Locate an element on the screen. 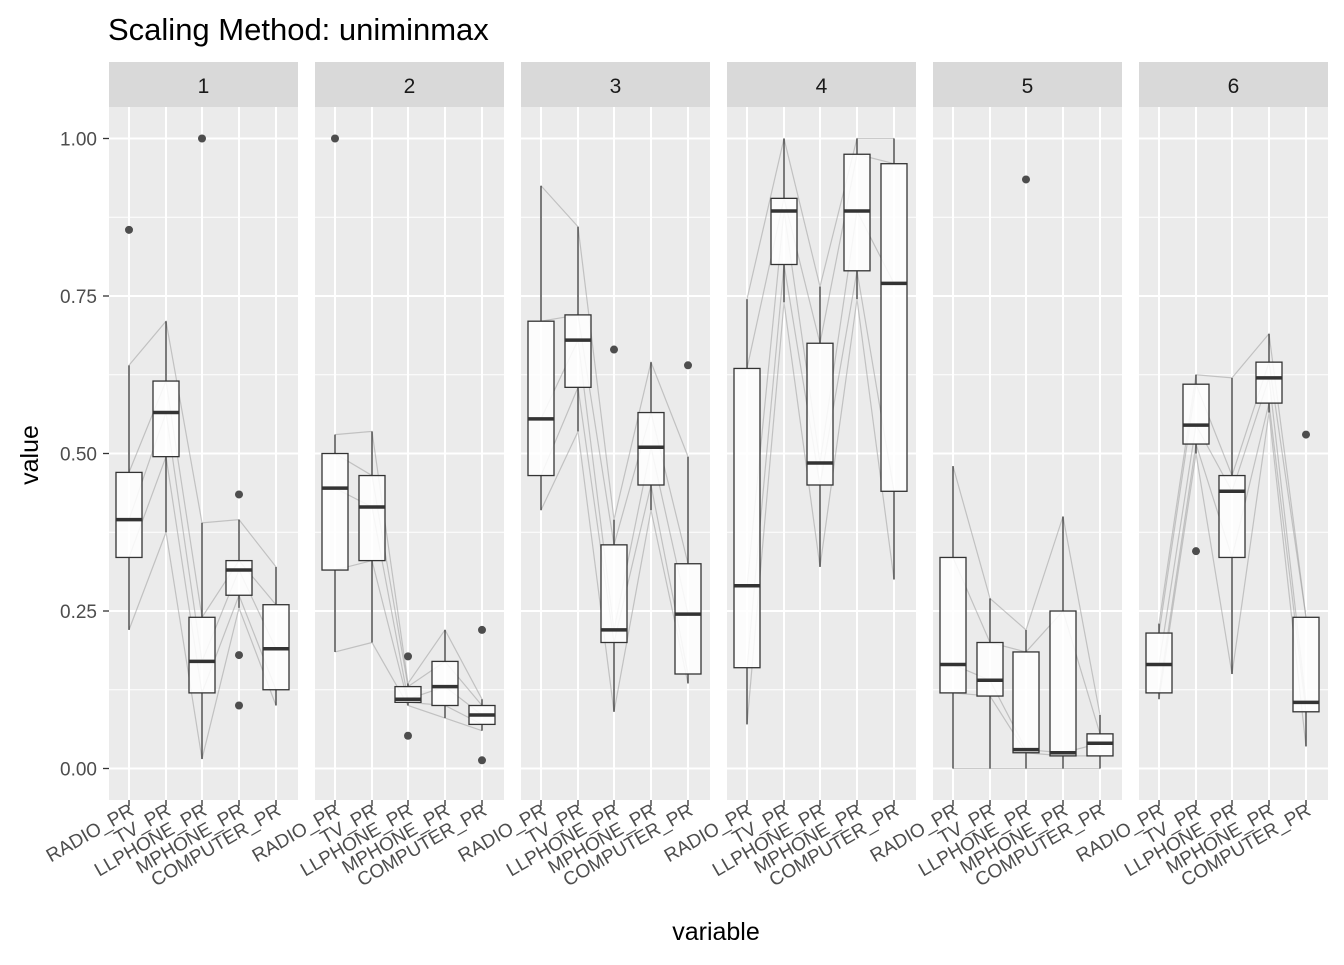  y-tick-label: 0.00 is located at coordinates (78, 770).